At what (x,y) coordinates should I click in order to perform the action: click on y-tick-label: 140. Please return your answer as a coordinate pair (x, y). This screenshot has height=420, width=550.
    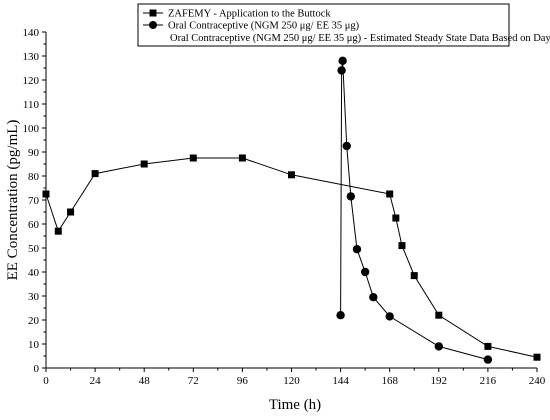
    Looking at the image, I should click on (31, 33).